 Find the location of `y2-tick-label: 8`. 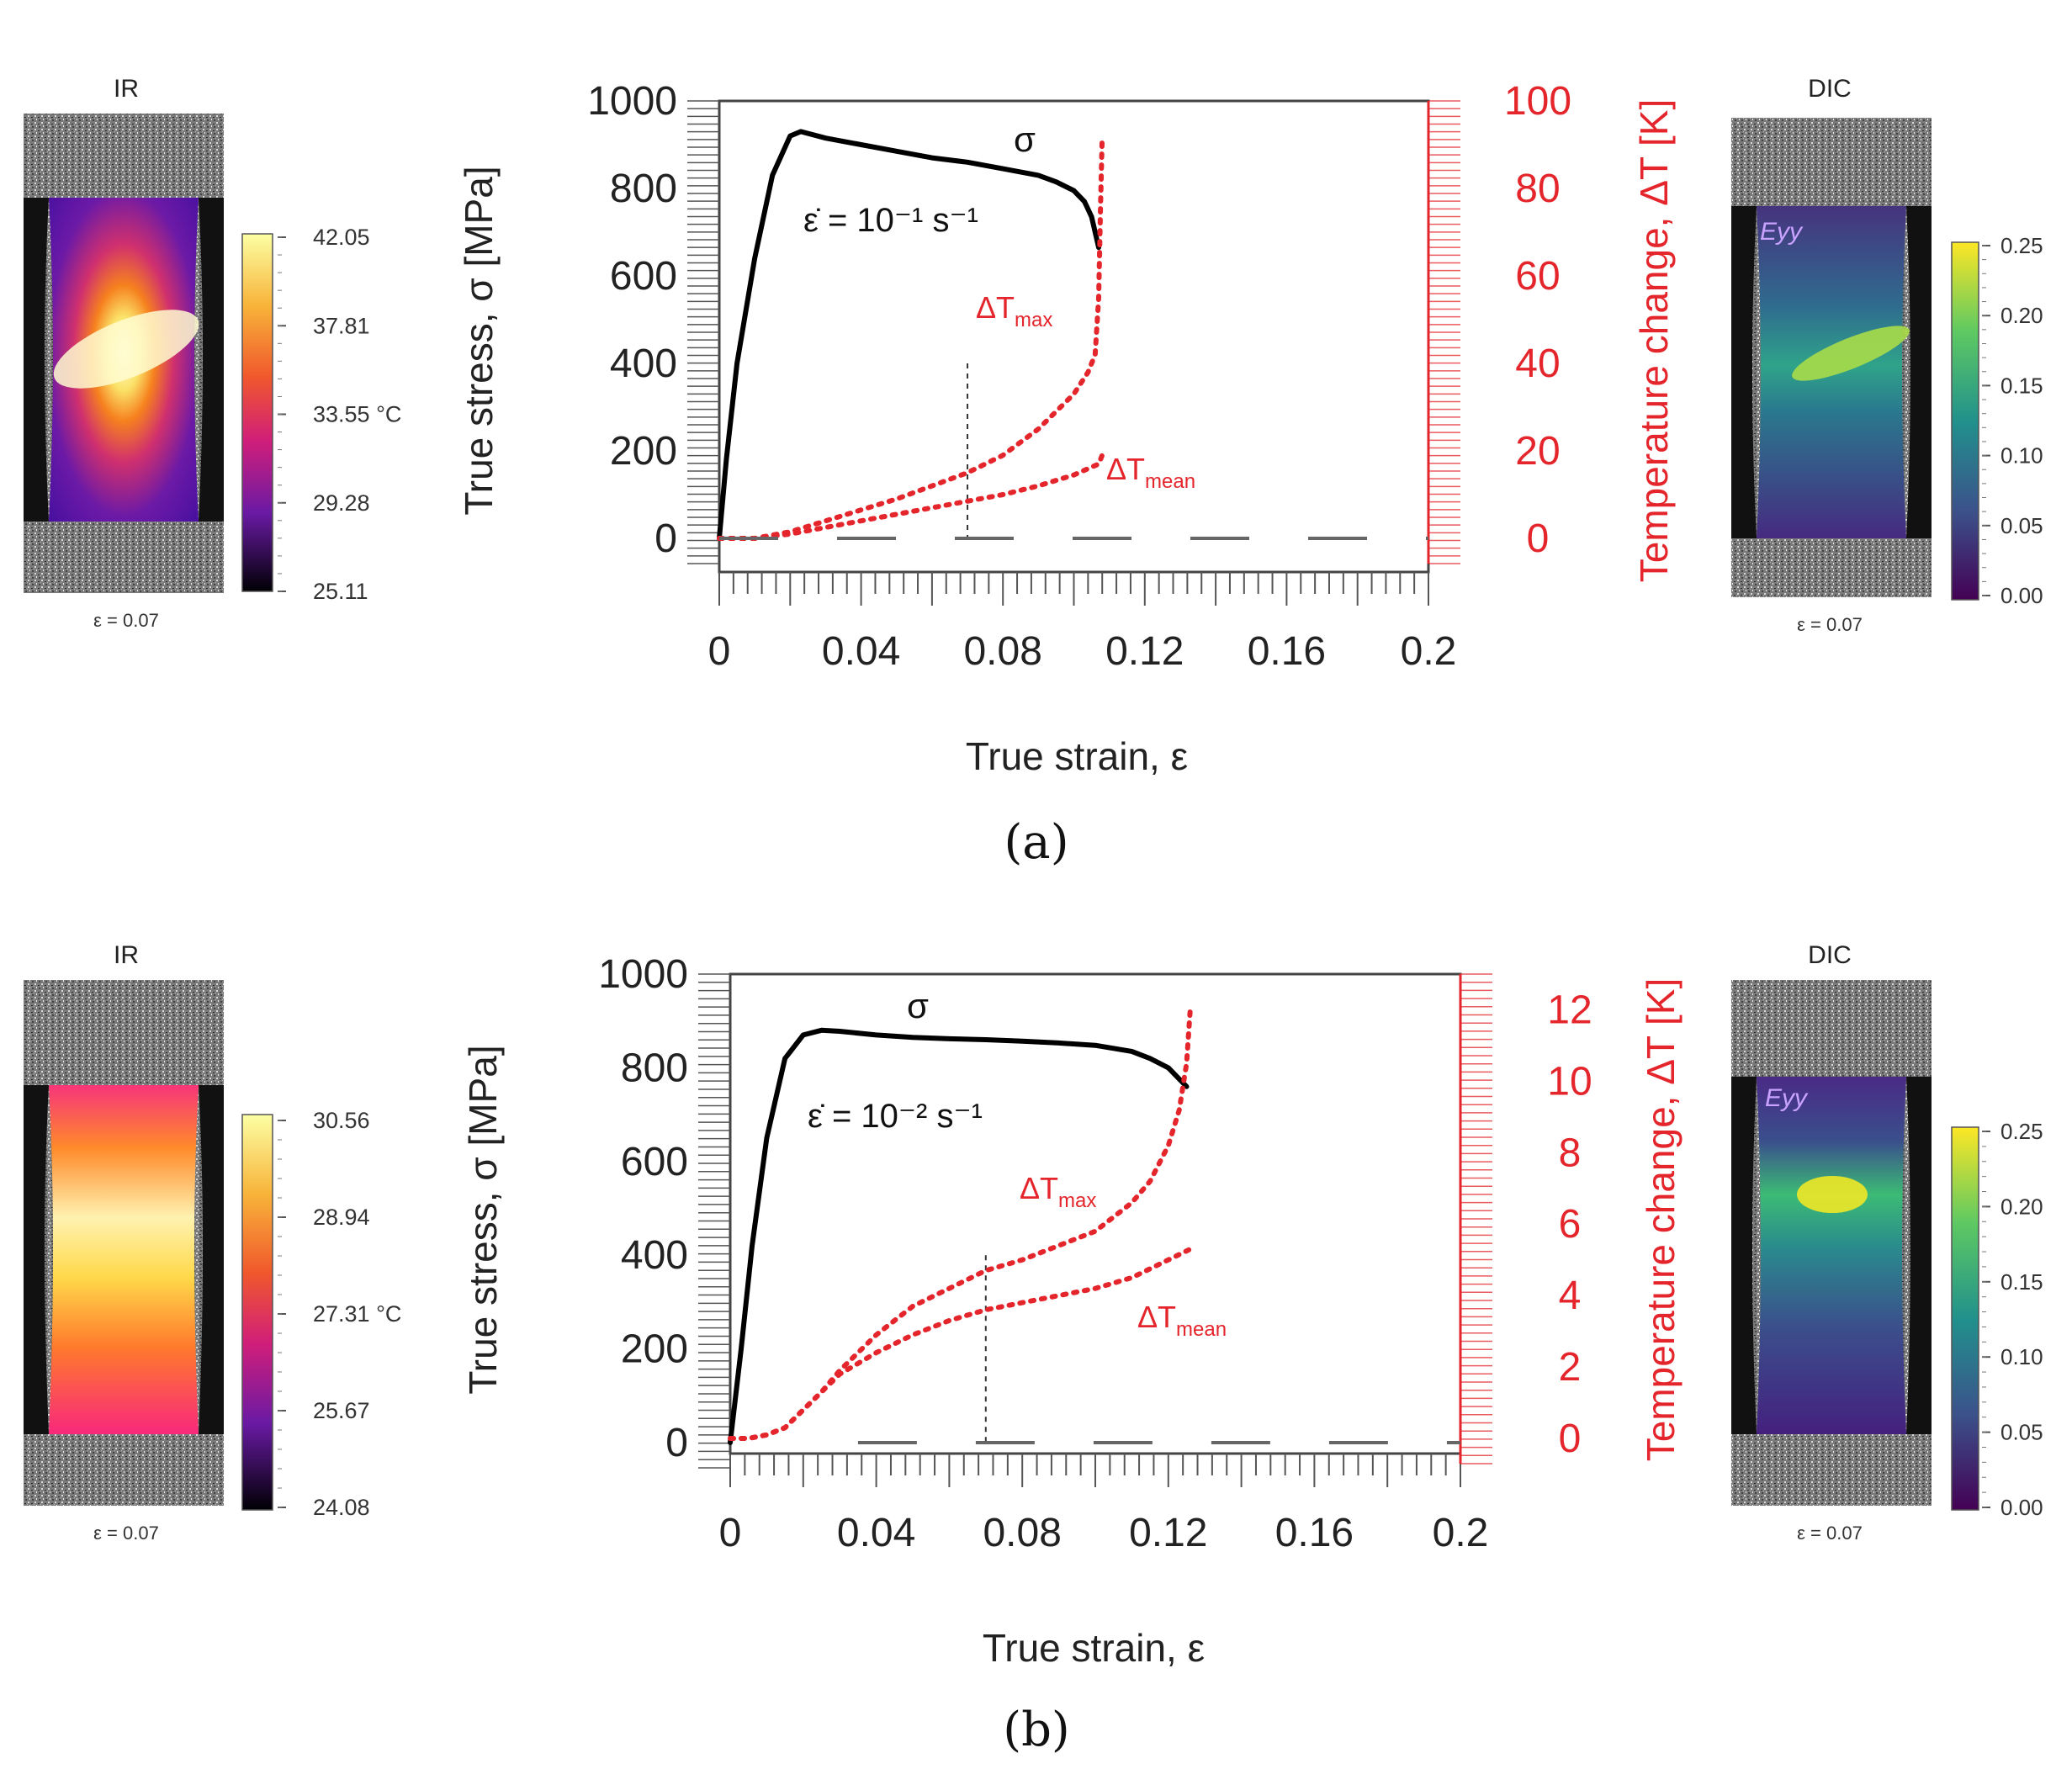

y2-tick-label: 8 is located at coordinates (1570, 1153).